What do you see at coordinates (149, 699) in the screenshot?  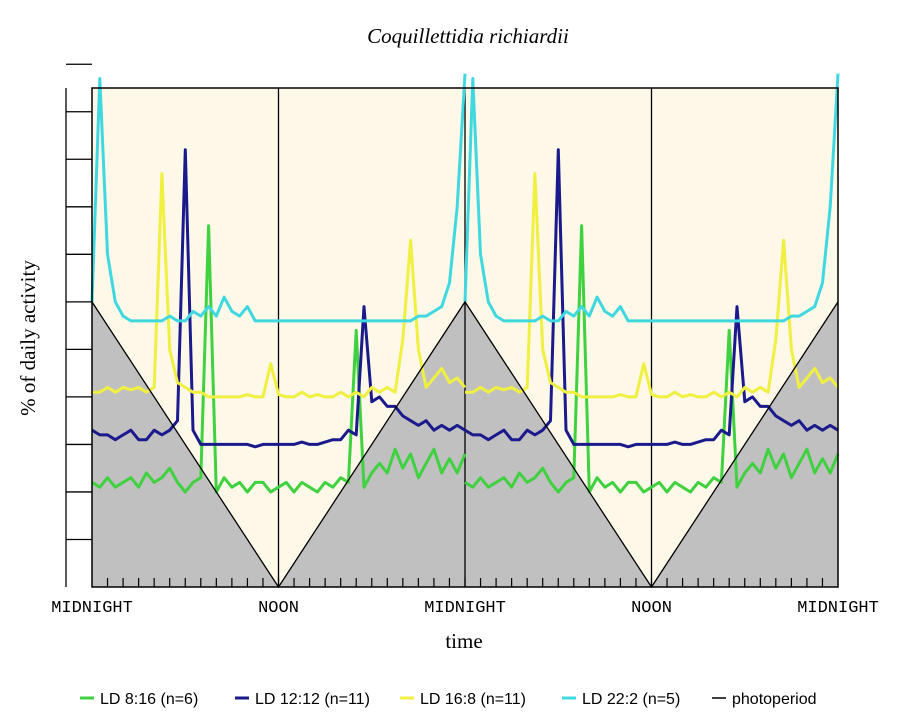 I see `legend-label-0: LD 8:16 (n=6)` at bounding box center [149, 699].